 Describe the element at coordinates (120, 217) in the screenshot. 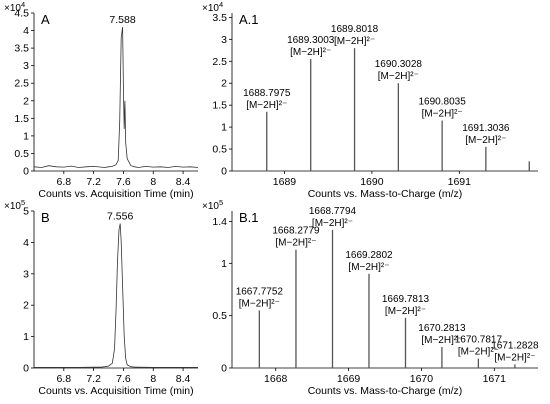

I see `peak-label: 7.556` at that location.